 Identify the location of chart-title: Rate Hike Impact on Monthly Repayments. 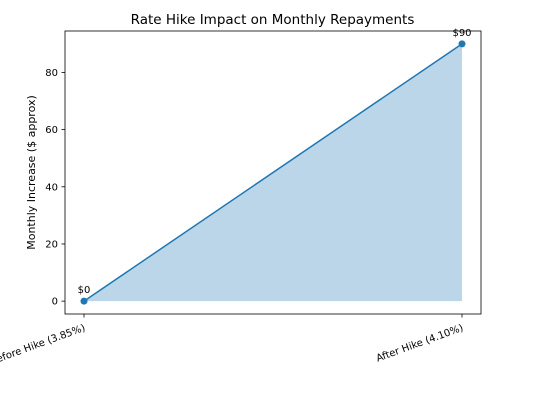
(273, 20).